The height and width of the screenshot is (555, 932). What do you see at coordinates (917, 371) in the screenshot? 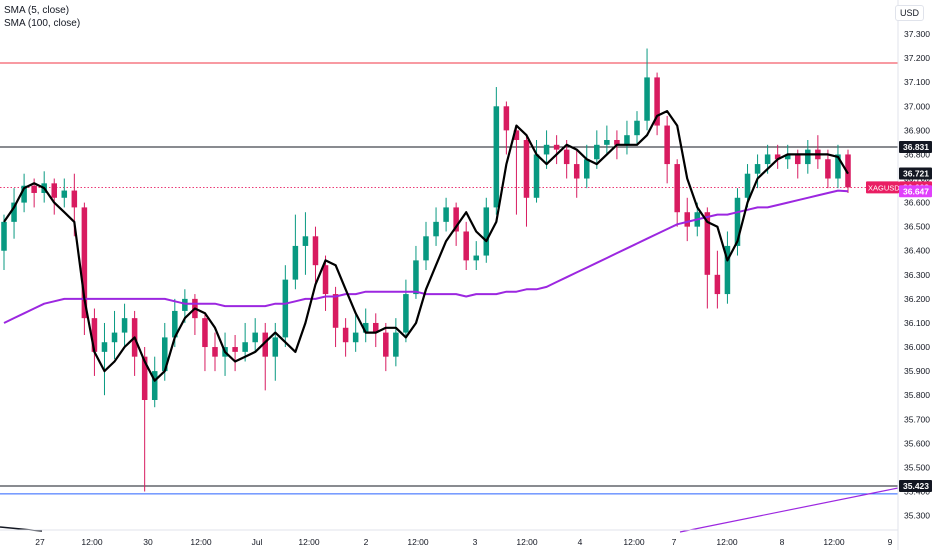
I see `y-tick-label: 35.900` at bounding box center [917, 371].